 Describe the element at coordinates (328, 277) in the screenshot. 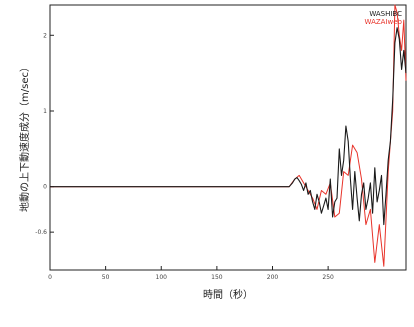

I see `x-tick-label-5: 250` at that location.